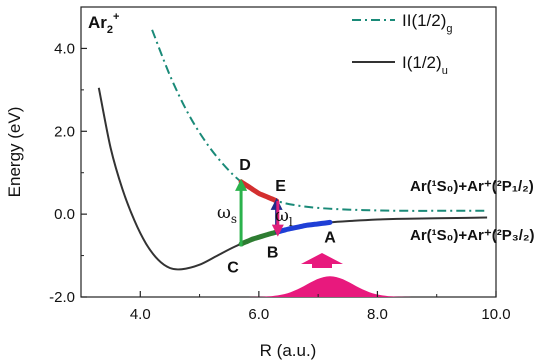 Image resolution: width=548 pixels, height=362 pixels. I want to click on omega-l-label: ωl, so click(284, 217).